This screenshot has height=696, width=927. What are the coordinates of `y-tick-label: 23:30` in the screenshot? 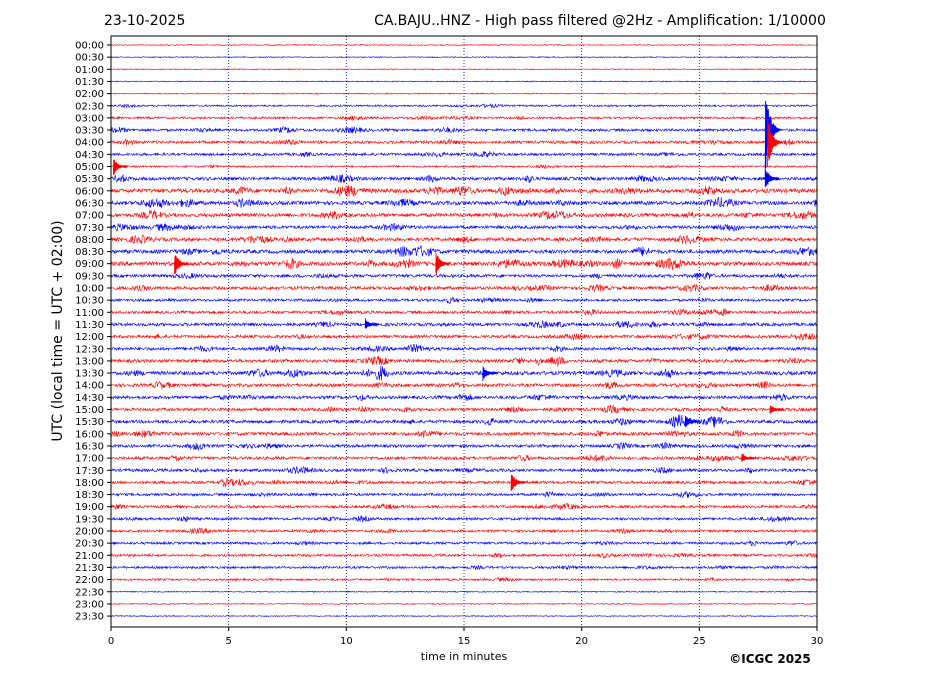 It's located at (89, 617).